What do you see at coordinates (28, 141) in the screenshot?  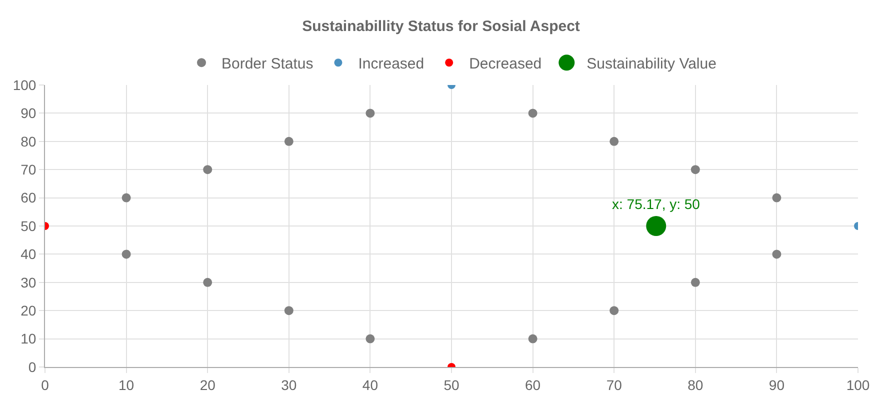 I see `y-tick-label: 80` at bounding box center [28, 141].